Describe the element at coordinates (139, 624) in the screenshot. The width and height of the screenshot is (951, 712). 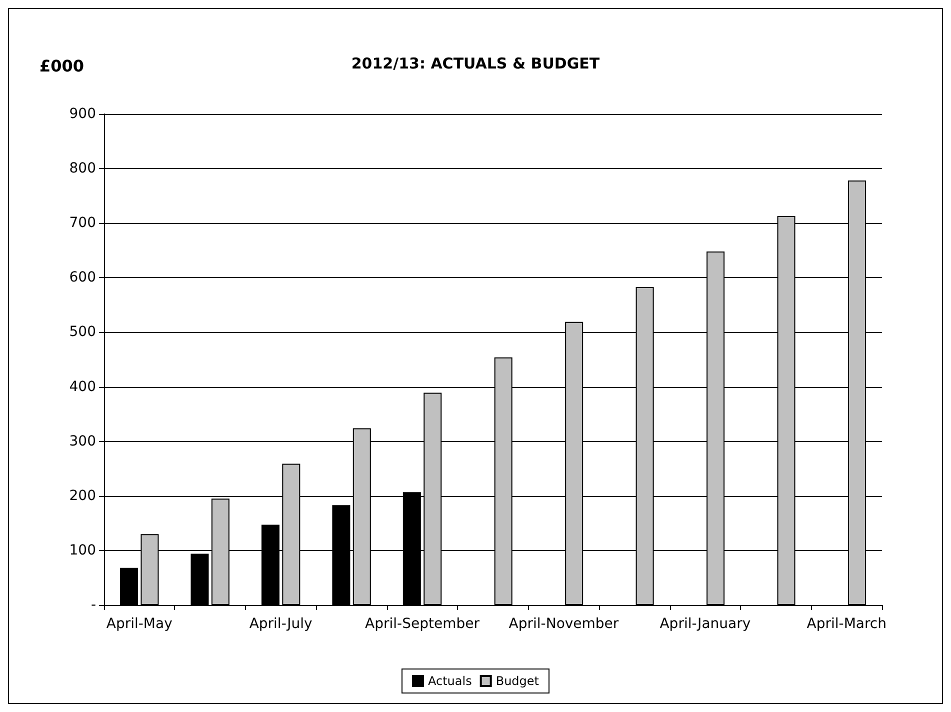
I see `x-tick-label: April-May` at that location.